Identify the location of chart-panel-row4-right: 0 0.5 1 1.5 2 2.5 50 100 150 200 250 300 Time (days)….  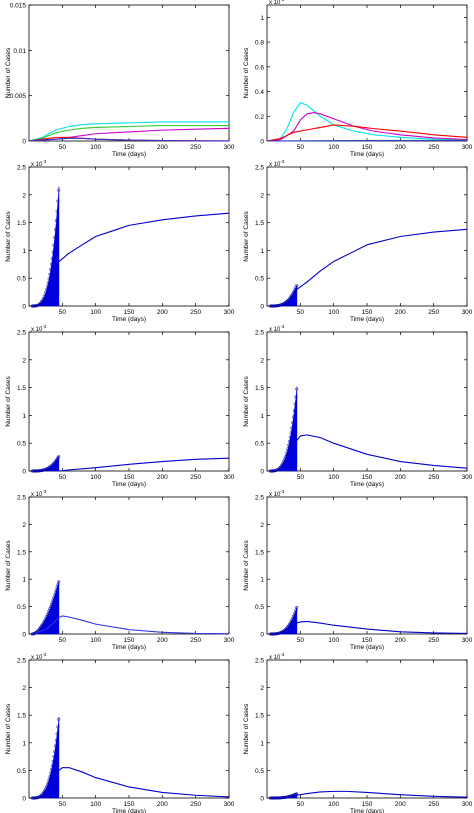
(358, 570).